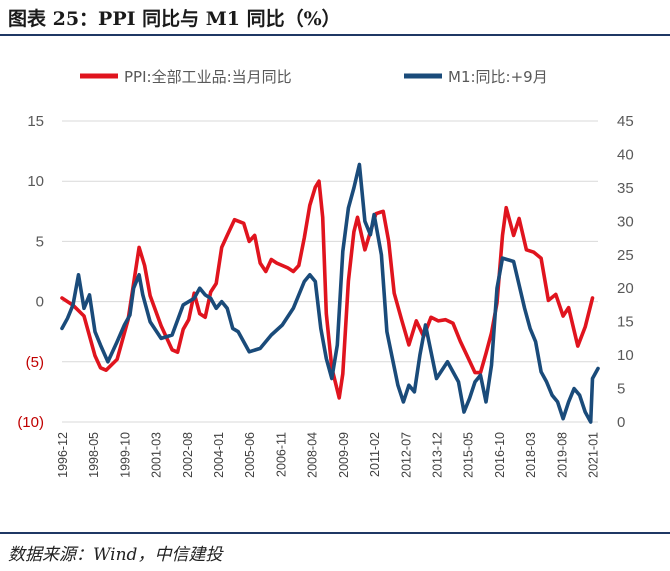  Describe the element at coordinates (157, 455) in the screenshot. I see `x-tick-label: 2001-03` at that location.